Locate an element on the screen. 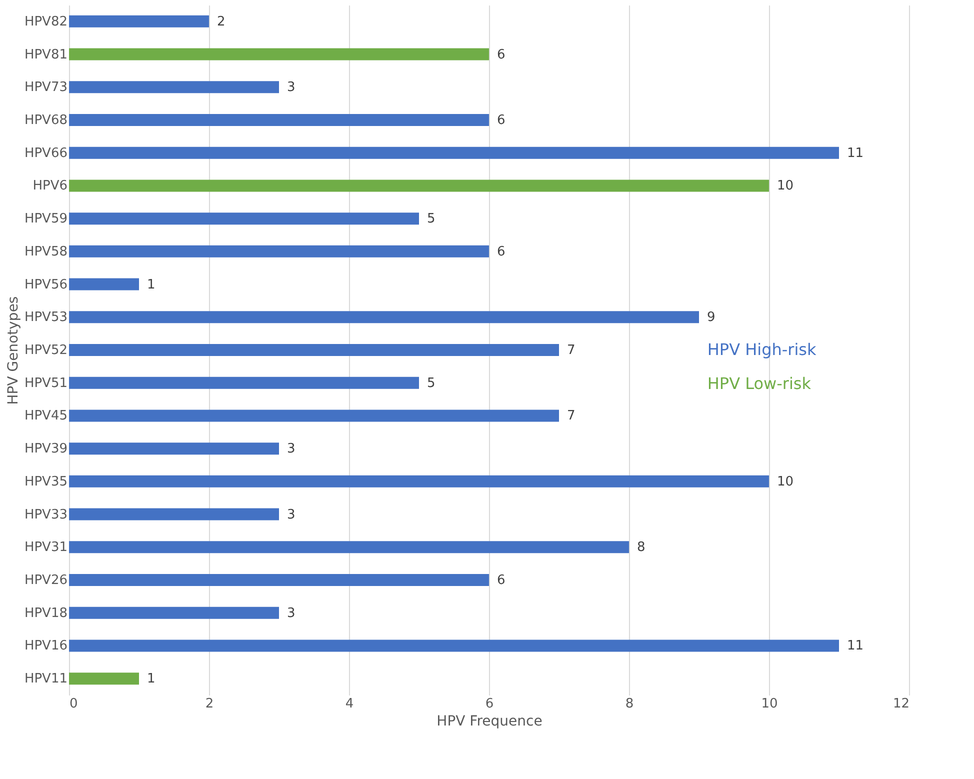  y-tick-label: HPV68 is located at coordinates (46, 120).